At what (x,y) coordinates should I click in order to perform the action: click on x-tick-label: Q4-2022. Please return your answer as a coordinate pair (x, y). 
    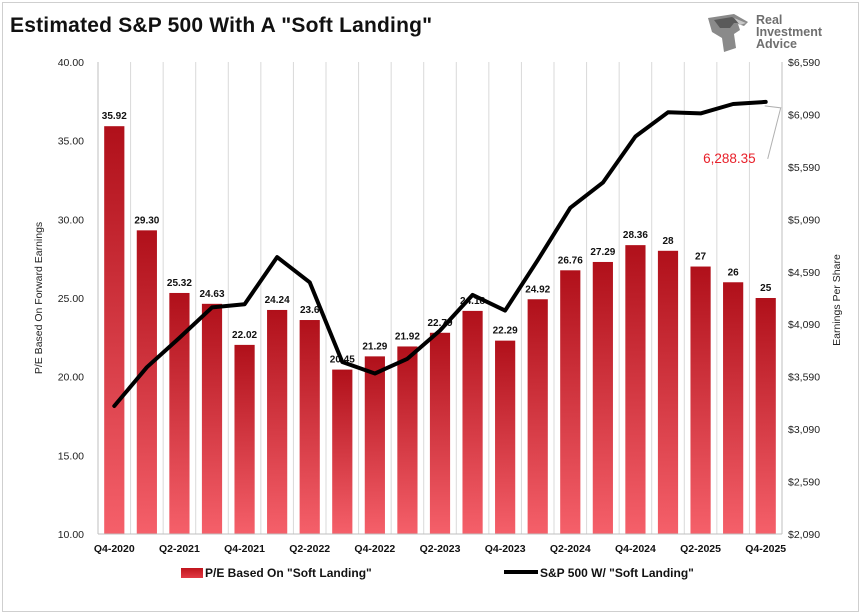
    Looking at the image, I should click on (374, 549).